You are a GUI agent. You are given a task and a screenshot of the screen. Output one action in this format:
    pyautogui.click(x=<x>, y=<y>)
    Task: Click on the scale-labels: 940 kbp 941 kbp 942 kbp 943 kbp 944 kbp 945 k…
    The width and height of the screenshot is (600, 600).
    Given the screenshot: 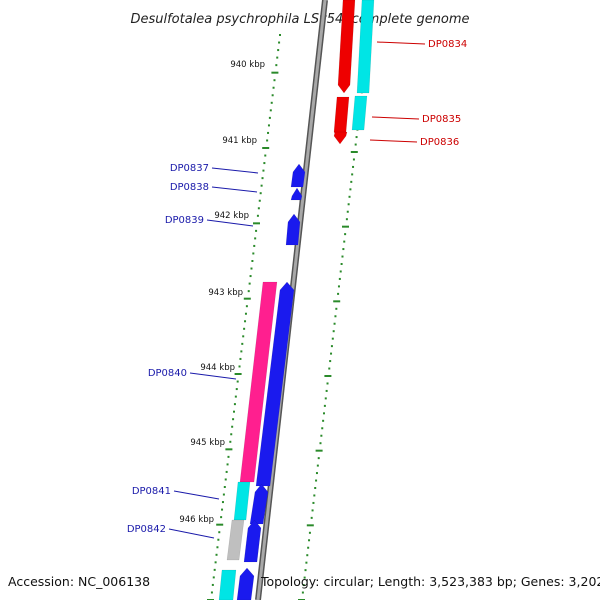 What is the action you would take?
    pyautogui.click(x=222, y=292)
    